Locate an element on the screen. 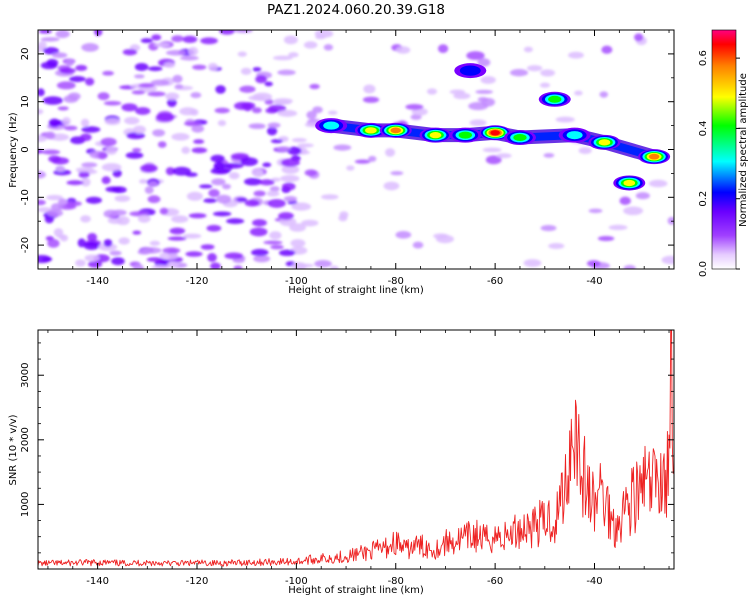 Image resolution: width=750 pixels, height=600 pixels. colorbar-tick-label: 0.0 is located at coordinates (703, 269).